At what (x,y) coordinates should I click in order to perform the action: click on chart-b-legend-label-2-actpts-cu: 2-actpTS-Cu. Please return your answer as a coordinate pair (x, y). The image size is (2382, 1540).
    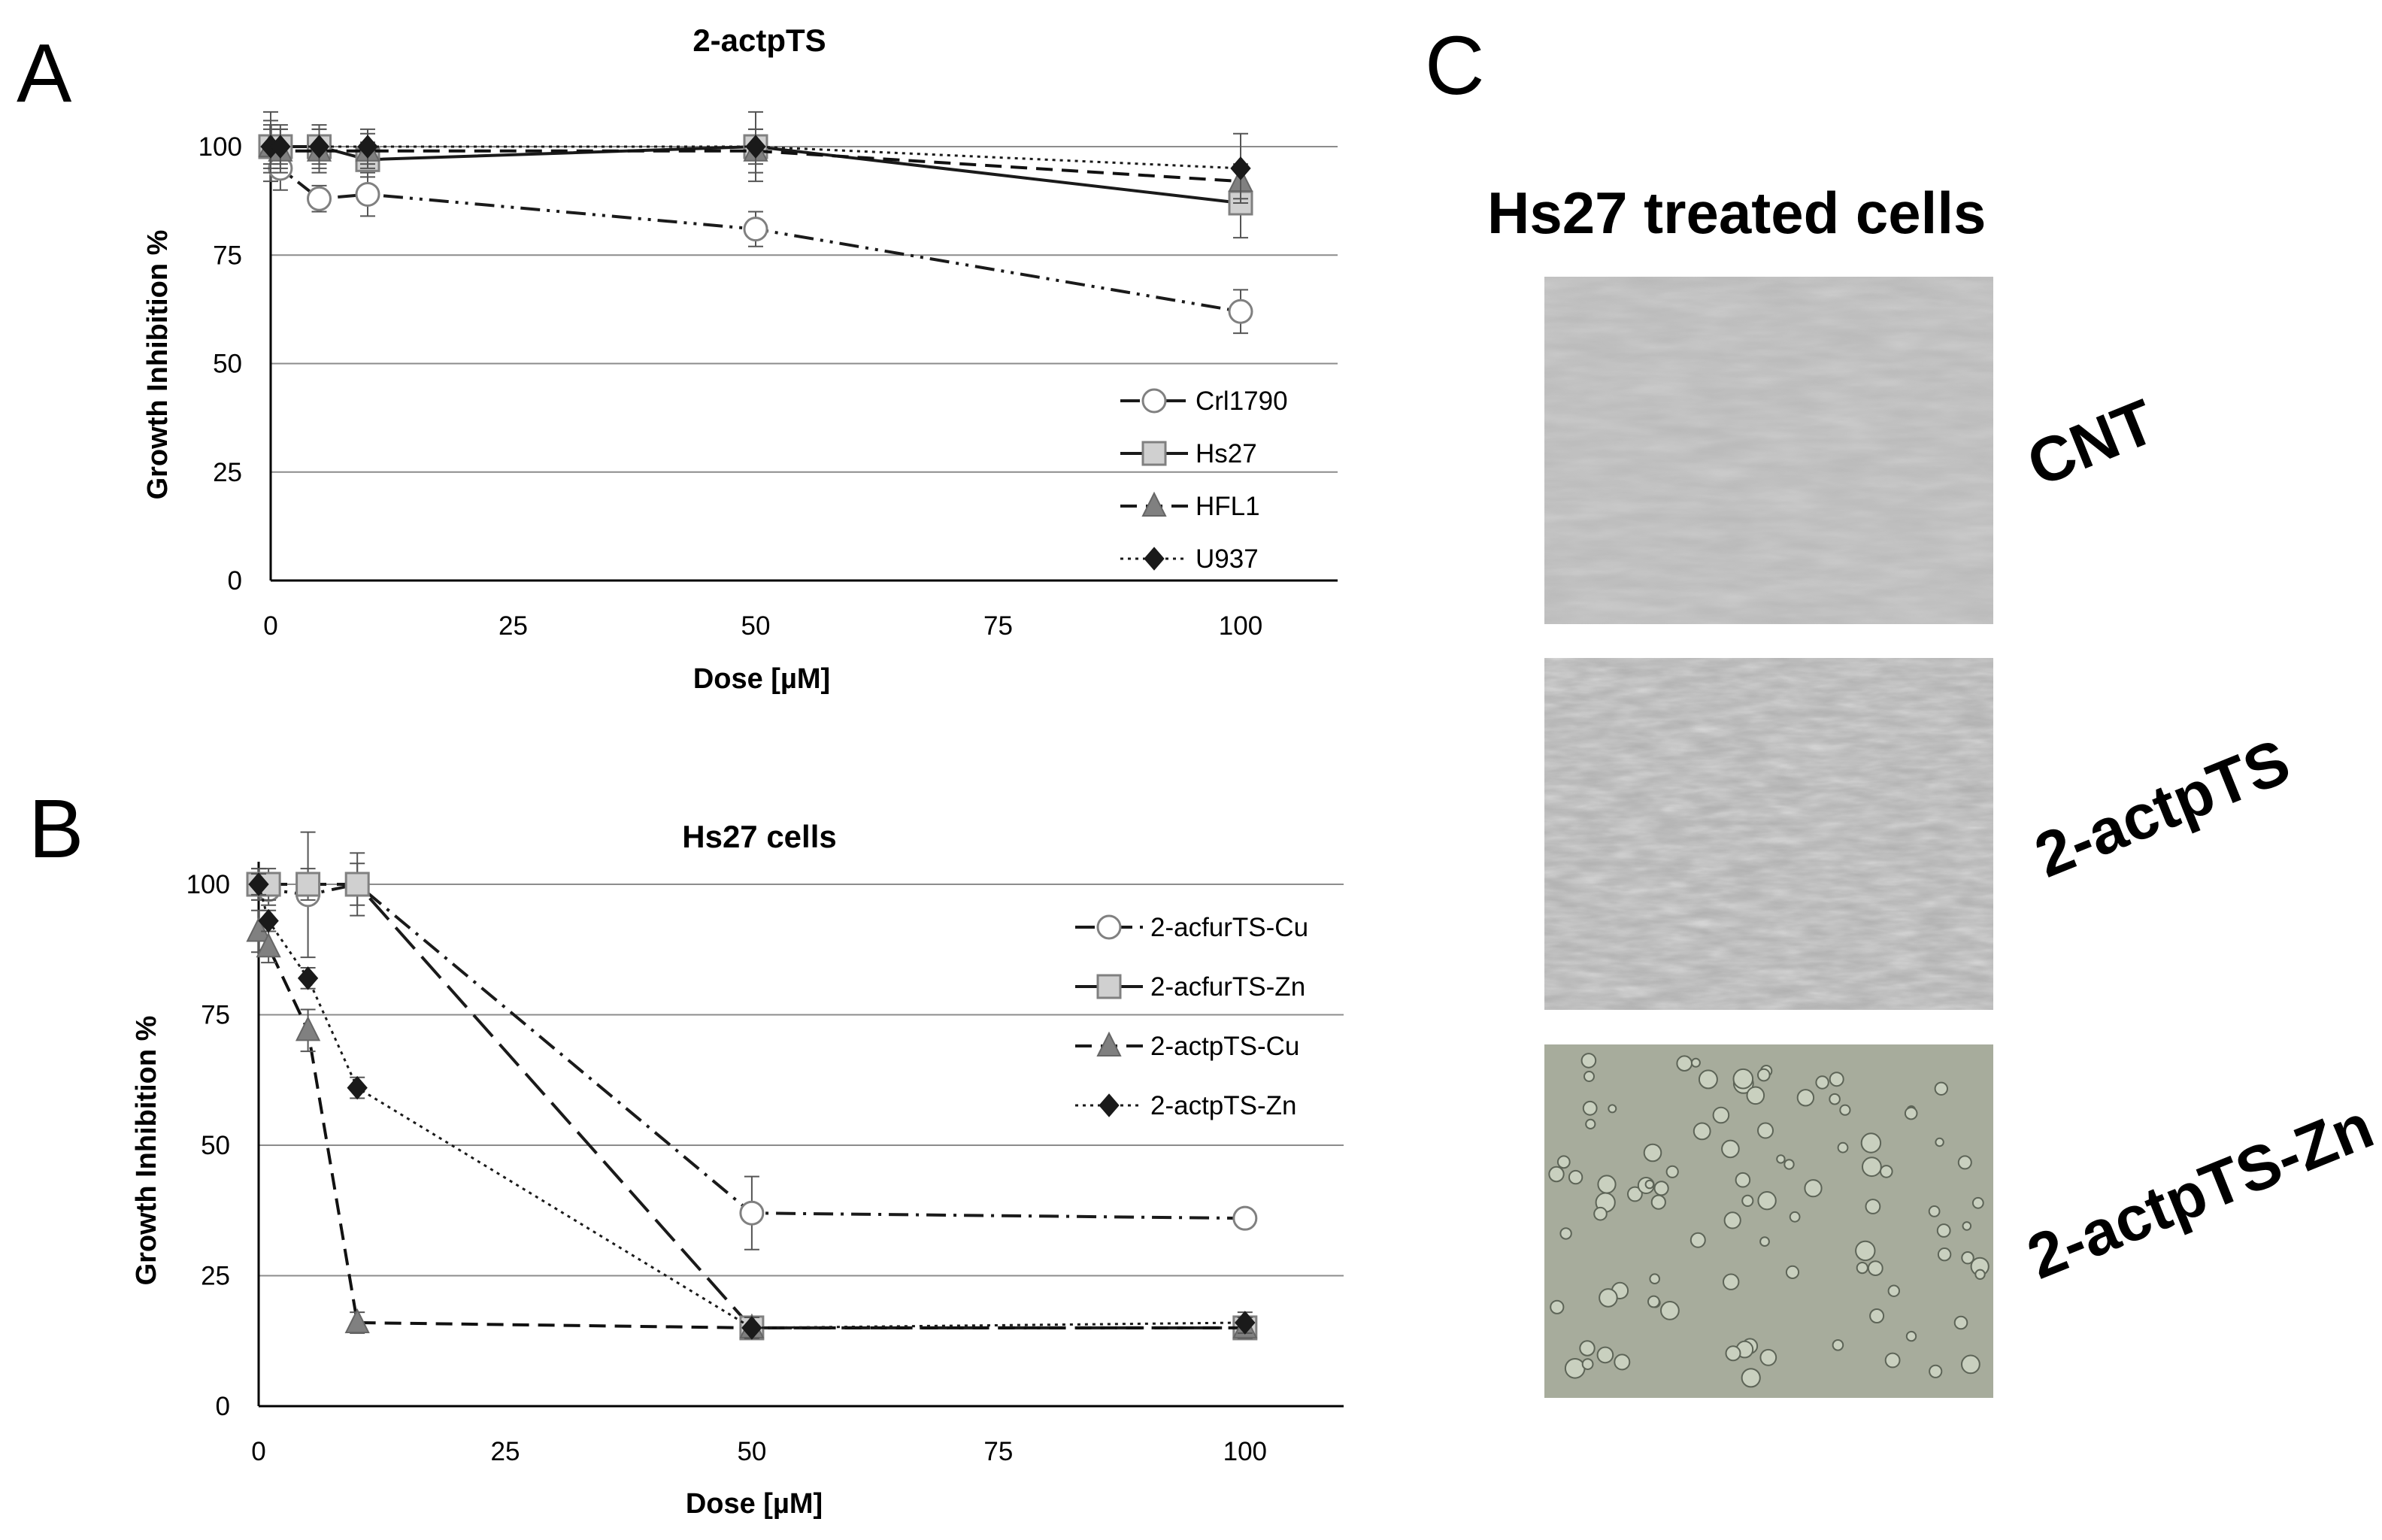
    Looking at the image, I should click on (1224, 1046).